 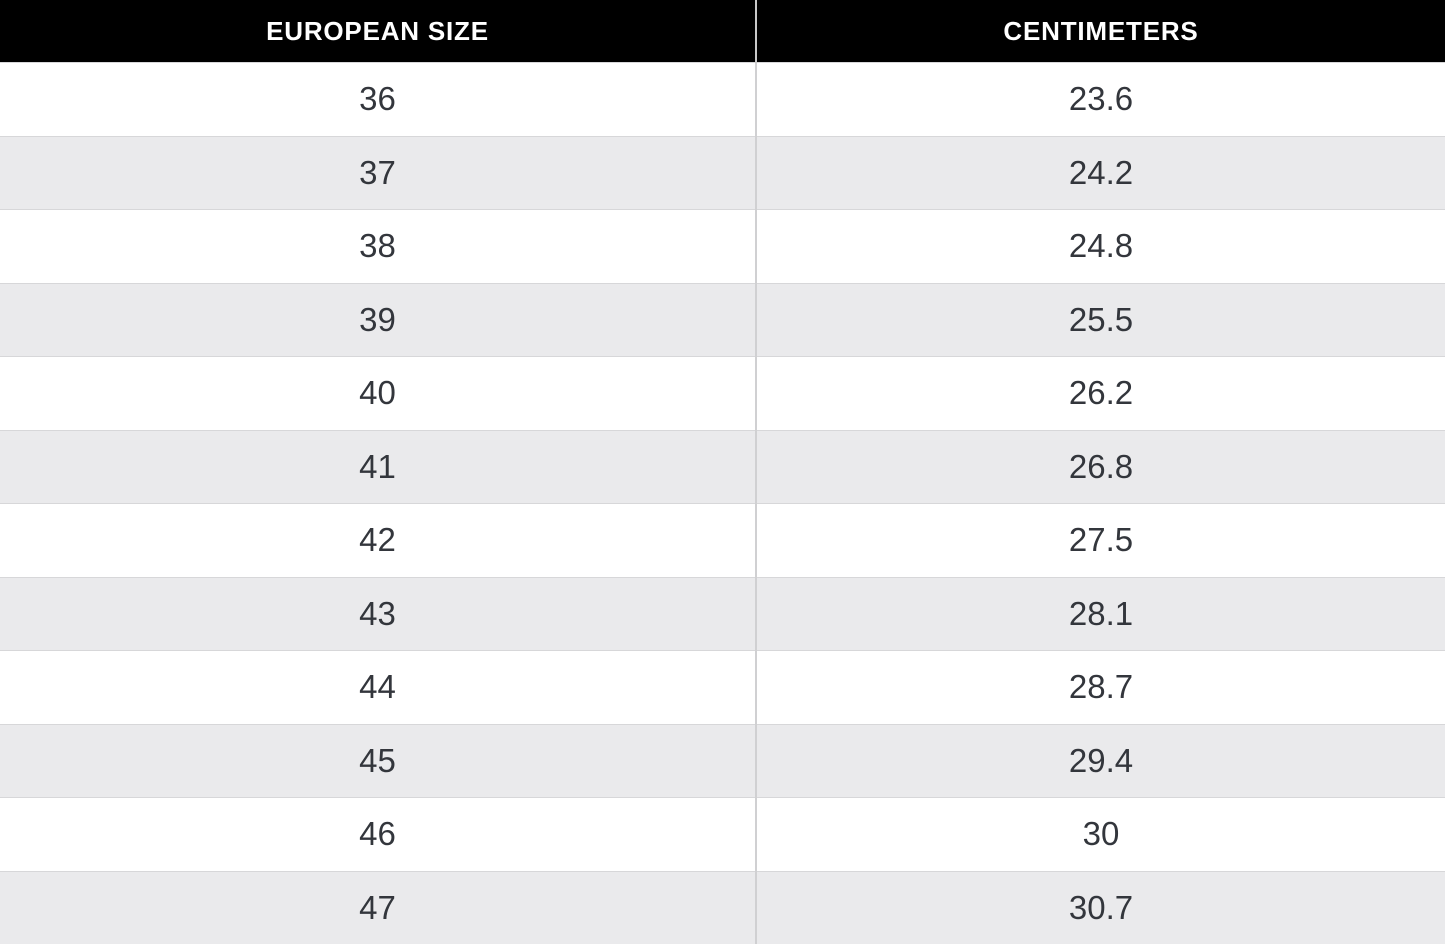 I want to click on size-cell: 42, so click(x=378, y=541).